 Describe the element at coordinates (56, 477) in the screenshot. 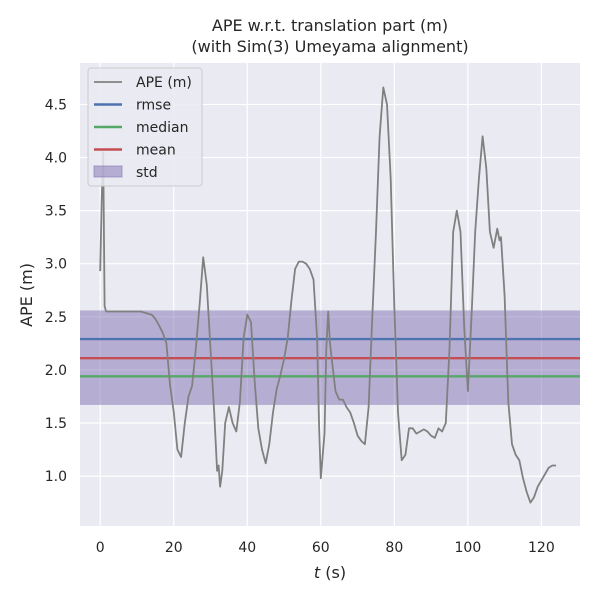

I see `y-tick-label: 1.0` at that location.